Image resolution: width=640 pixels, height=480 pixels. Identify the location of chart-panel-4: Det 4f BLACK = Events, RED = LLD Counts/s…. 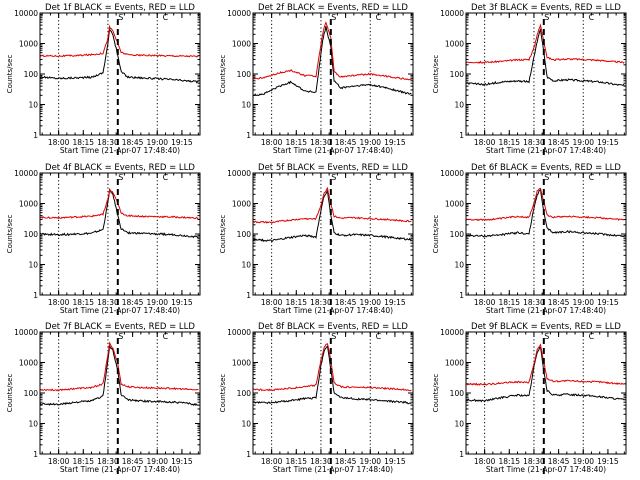
(103, 241).